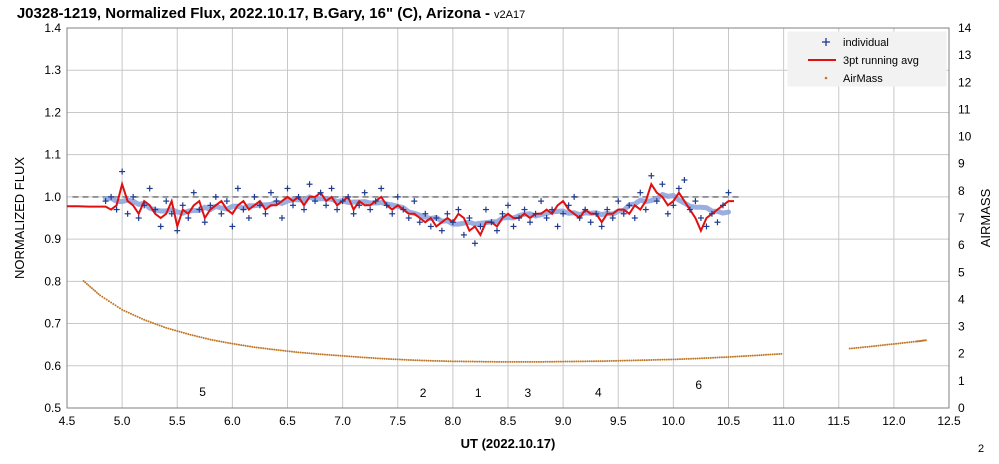 This screenshot has width=999, height=464. What do you see at coordinates (839, 421) in the screenshot?
I see `x-tick-label: 11.5` at bounding box center [839, 421].